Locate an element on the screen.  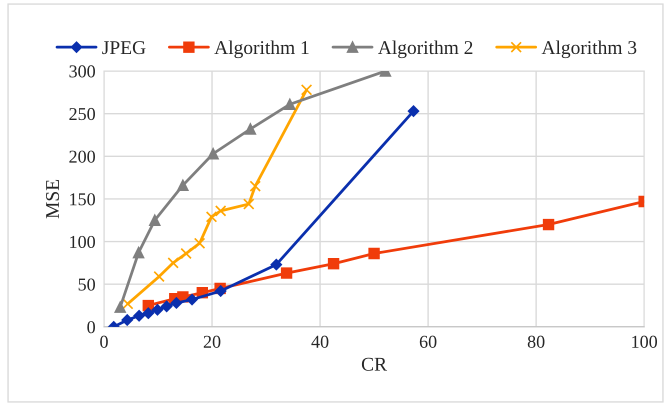
legend-label: Algorithm 2 is located at coordinates (425, 49).